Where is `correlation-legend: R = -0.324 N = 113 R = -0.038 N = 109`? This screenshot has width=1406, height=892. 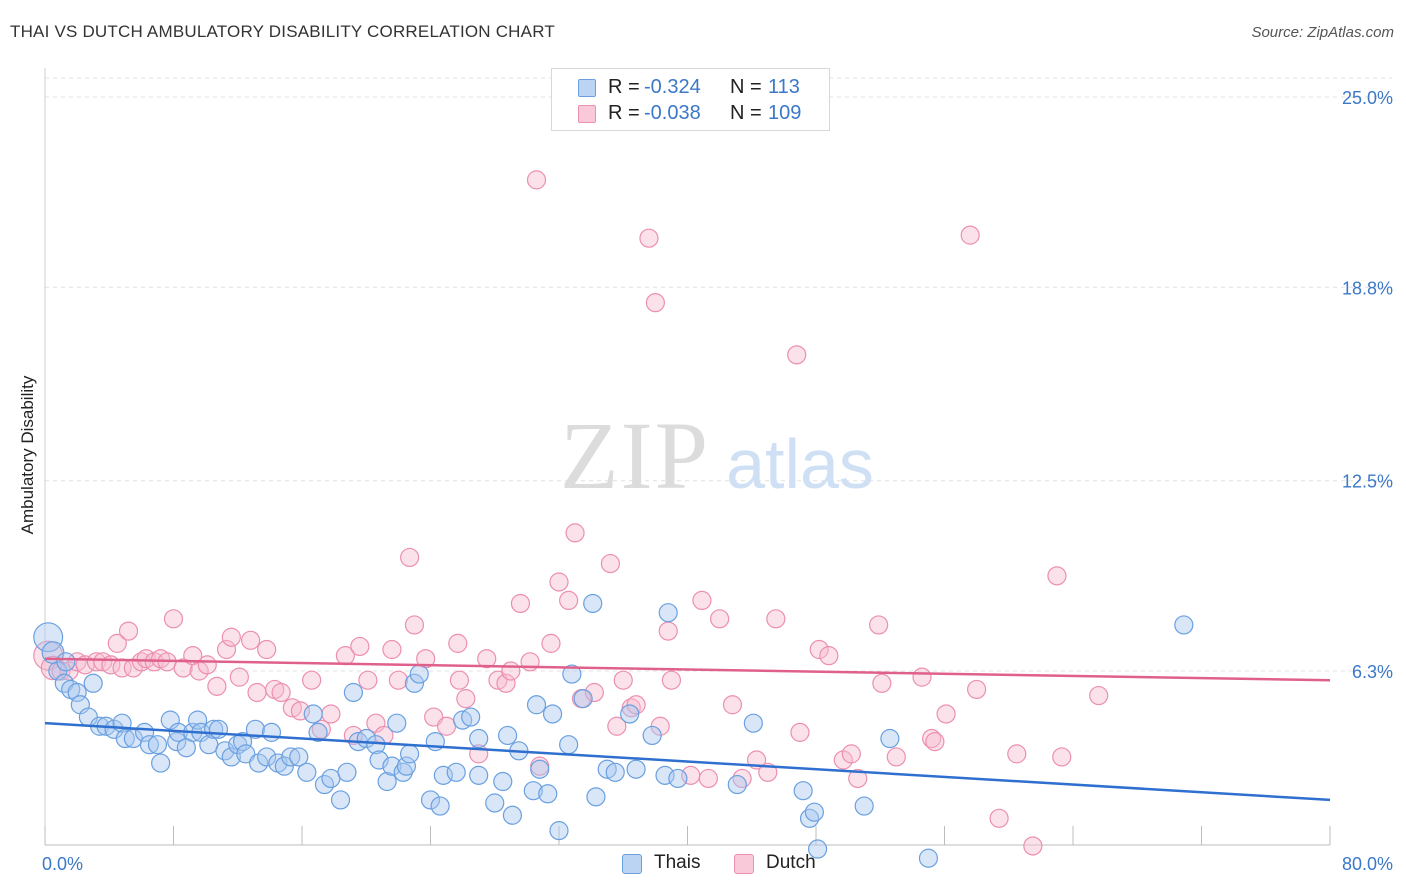
correlation-legend: R = -0.324 N = 113 R = -0.038 N = 109 is located at coordinates (690, 99).